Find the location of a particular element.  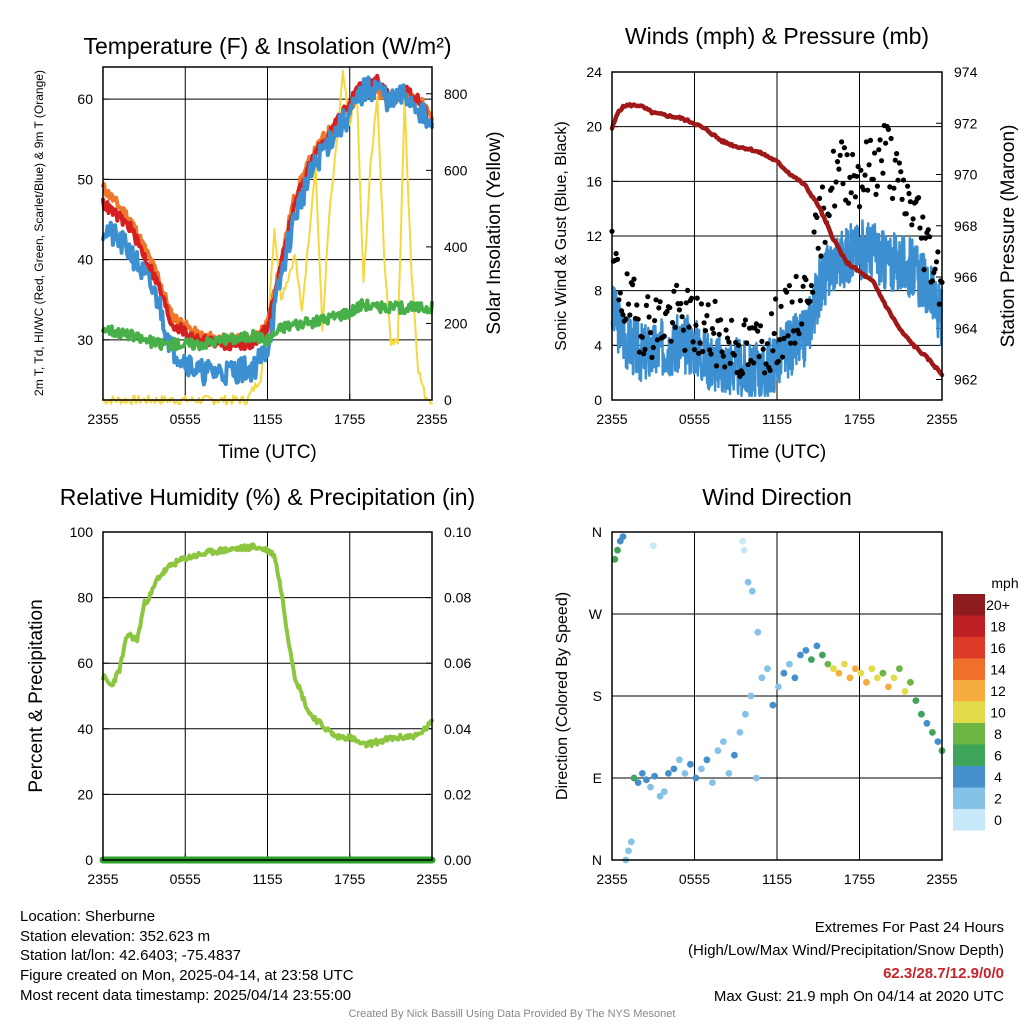

temp-xtick-label: 1755 is located at coordinates (349, 419).